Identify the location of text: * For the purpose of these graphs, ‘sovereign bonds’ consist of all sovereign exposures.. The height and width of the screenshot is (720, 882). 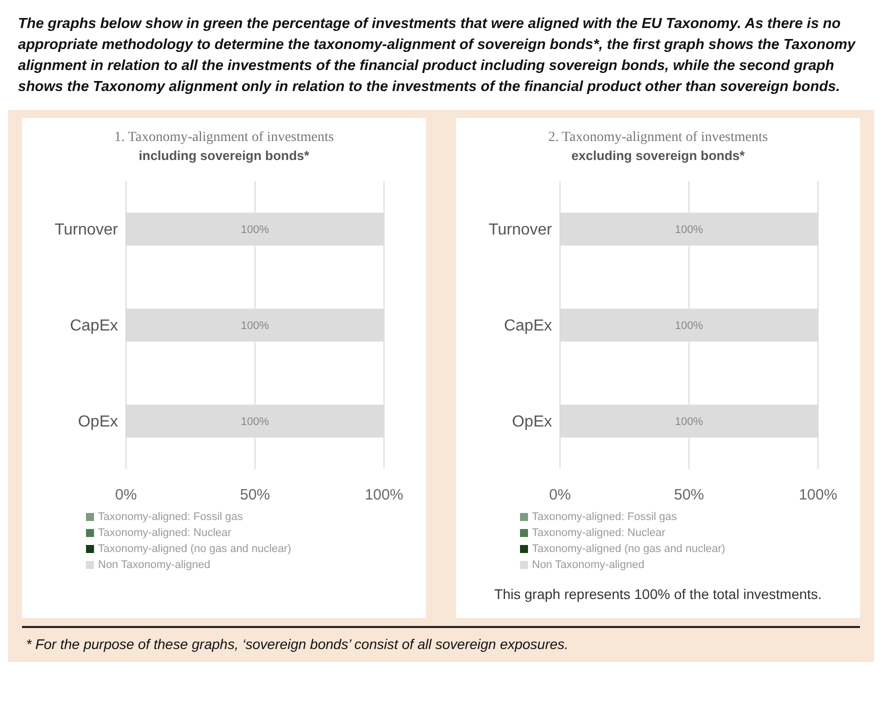
(441, 639).